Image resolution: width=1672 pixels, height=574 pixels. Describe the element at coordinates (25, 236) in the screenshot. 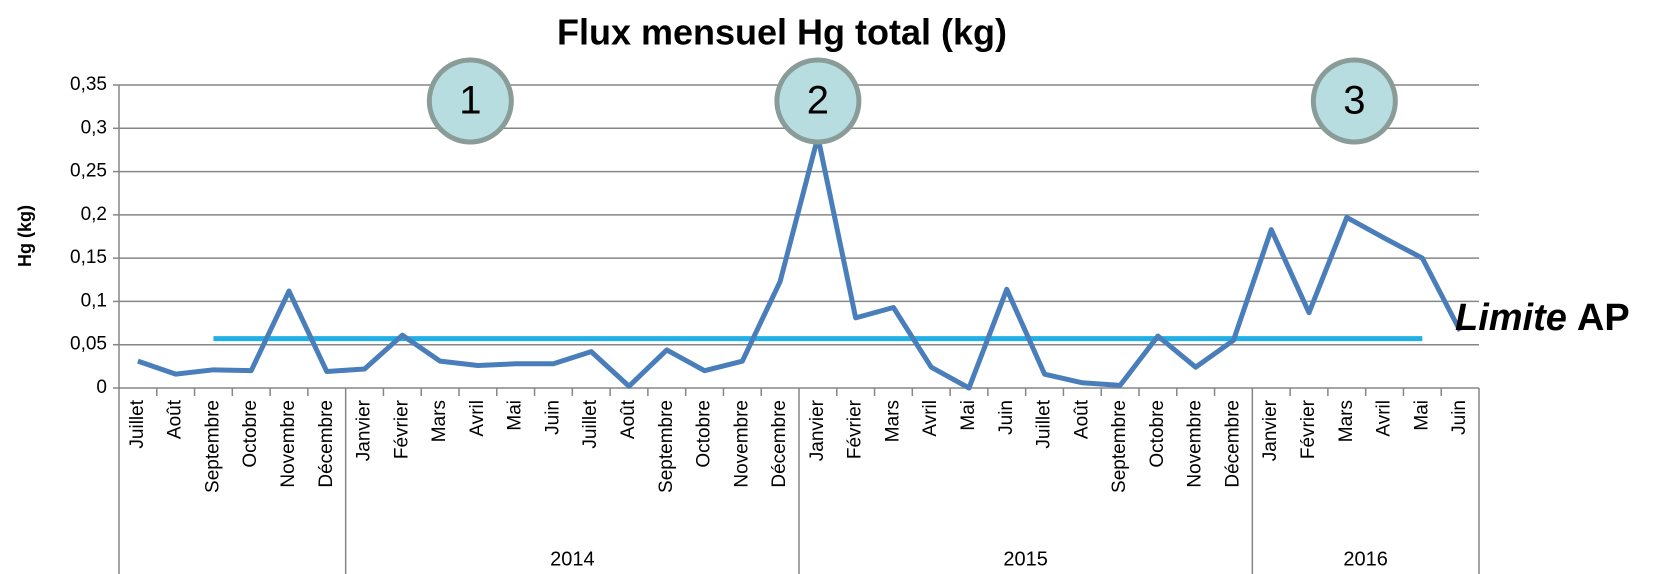

I see `y-axis-label: Hg (kg)` at that location.